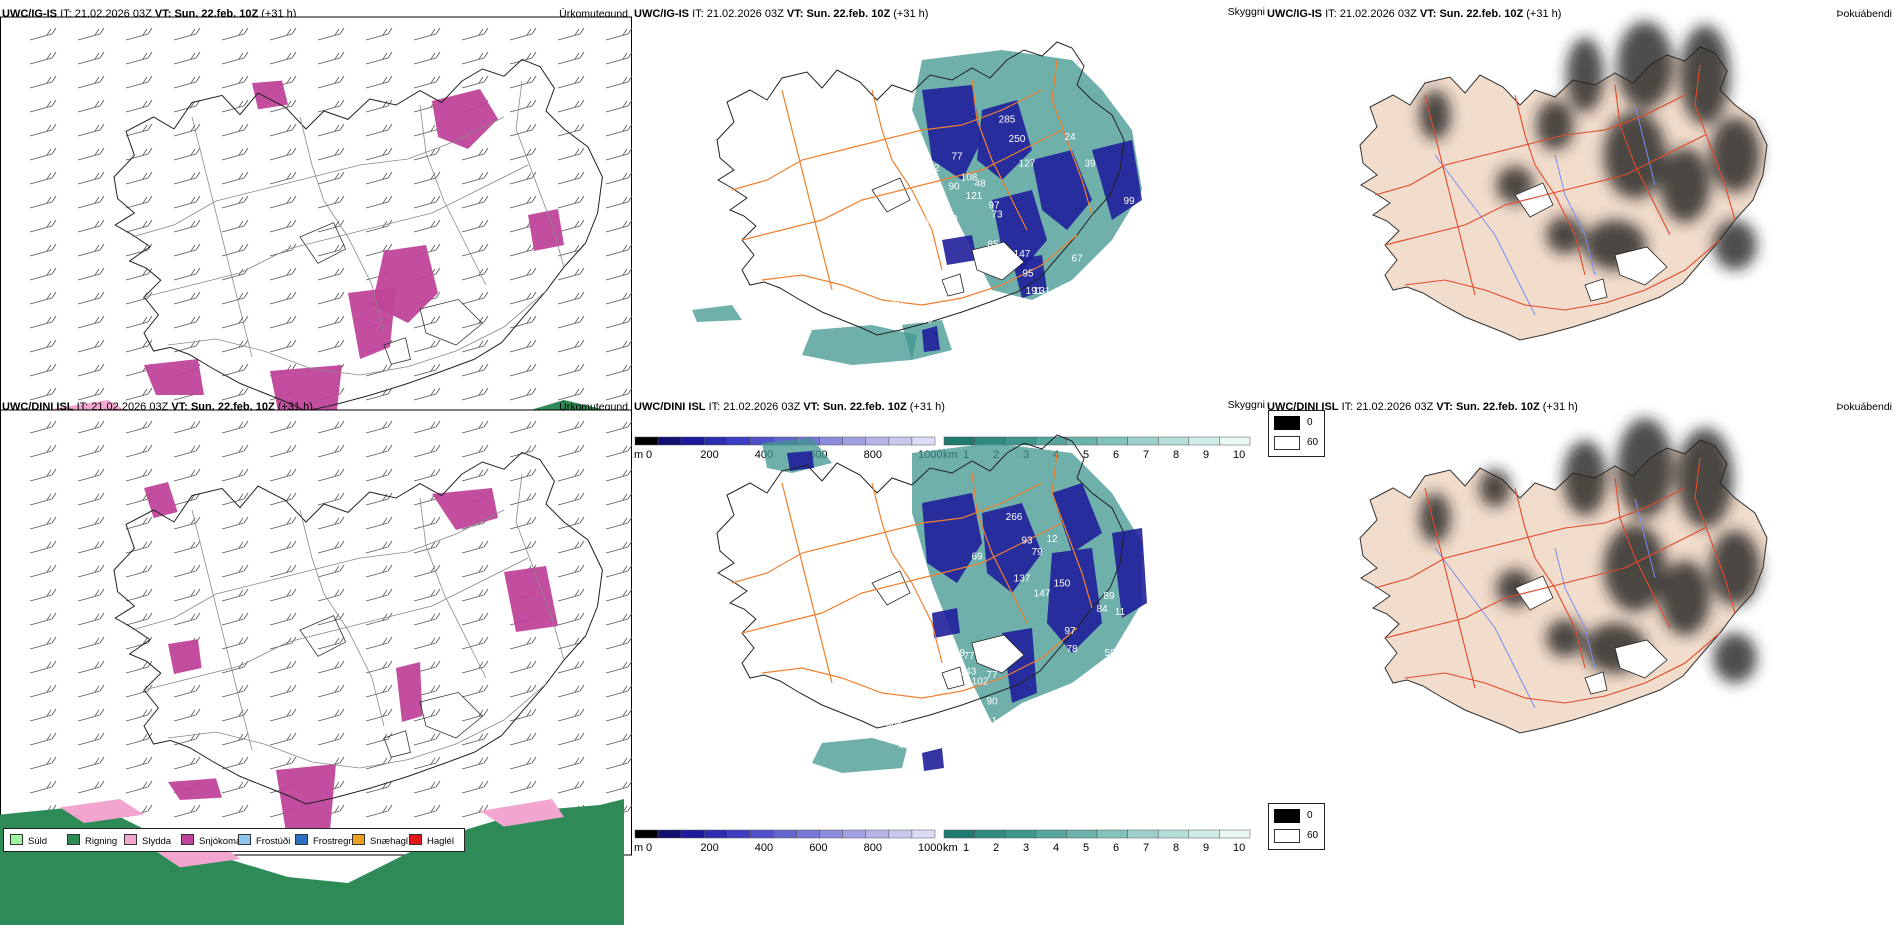 The height and width of the screenshot is (950, 1900). Describe the element at coordinates (661, 14) in the screenshot. I see `model-name: UWC/IG-IS` at that location.